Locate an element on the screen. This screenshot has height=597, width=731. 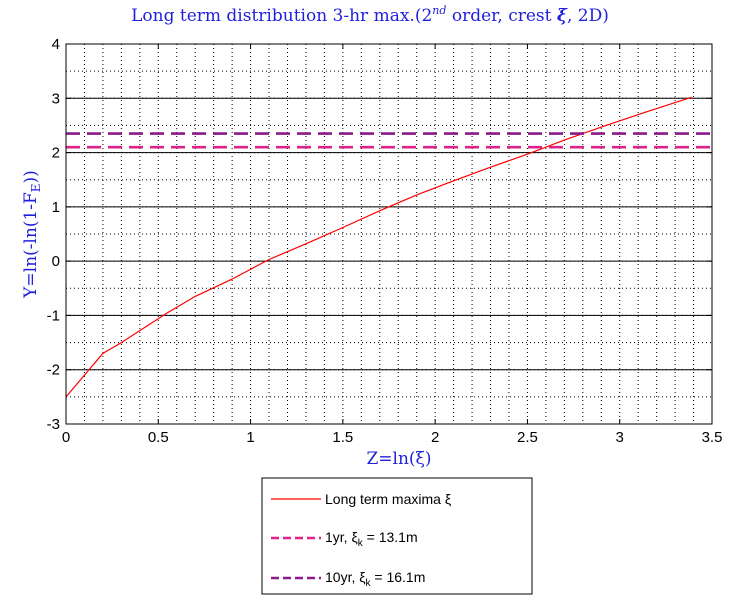
title-suffix: , 2D) is located at coordinates (588, 16).